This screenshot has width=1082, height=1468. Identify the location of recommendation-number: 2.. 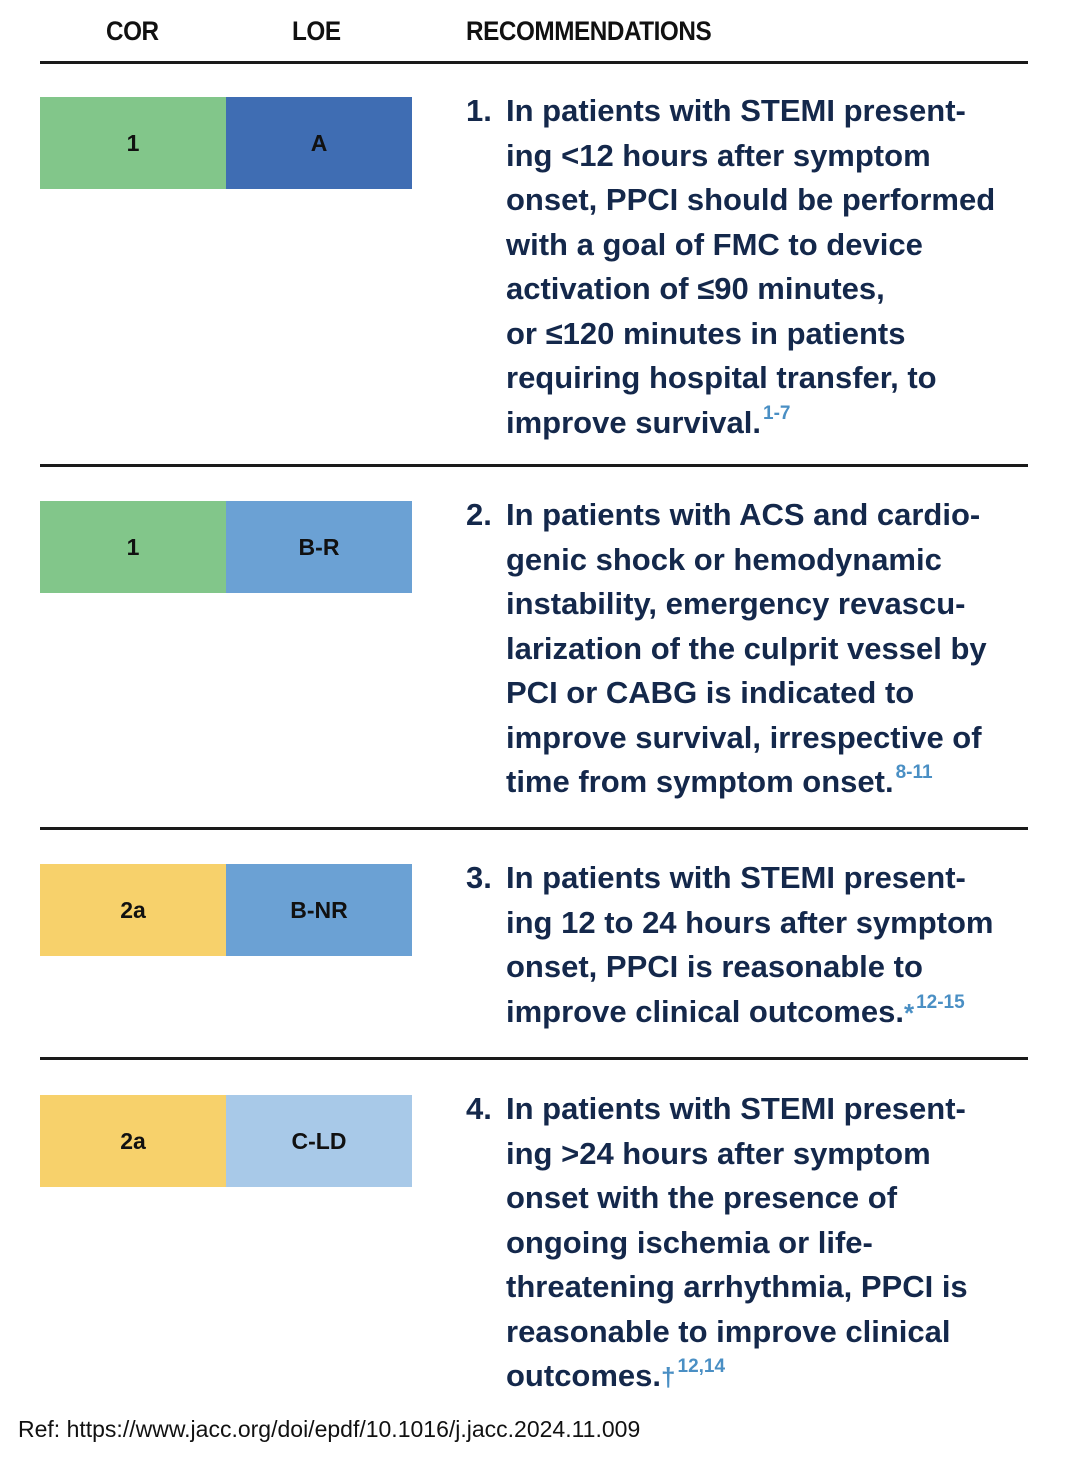
(479, 514).